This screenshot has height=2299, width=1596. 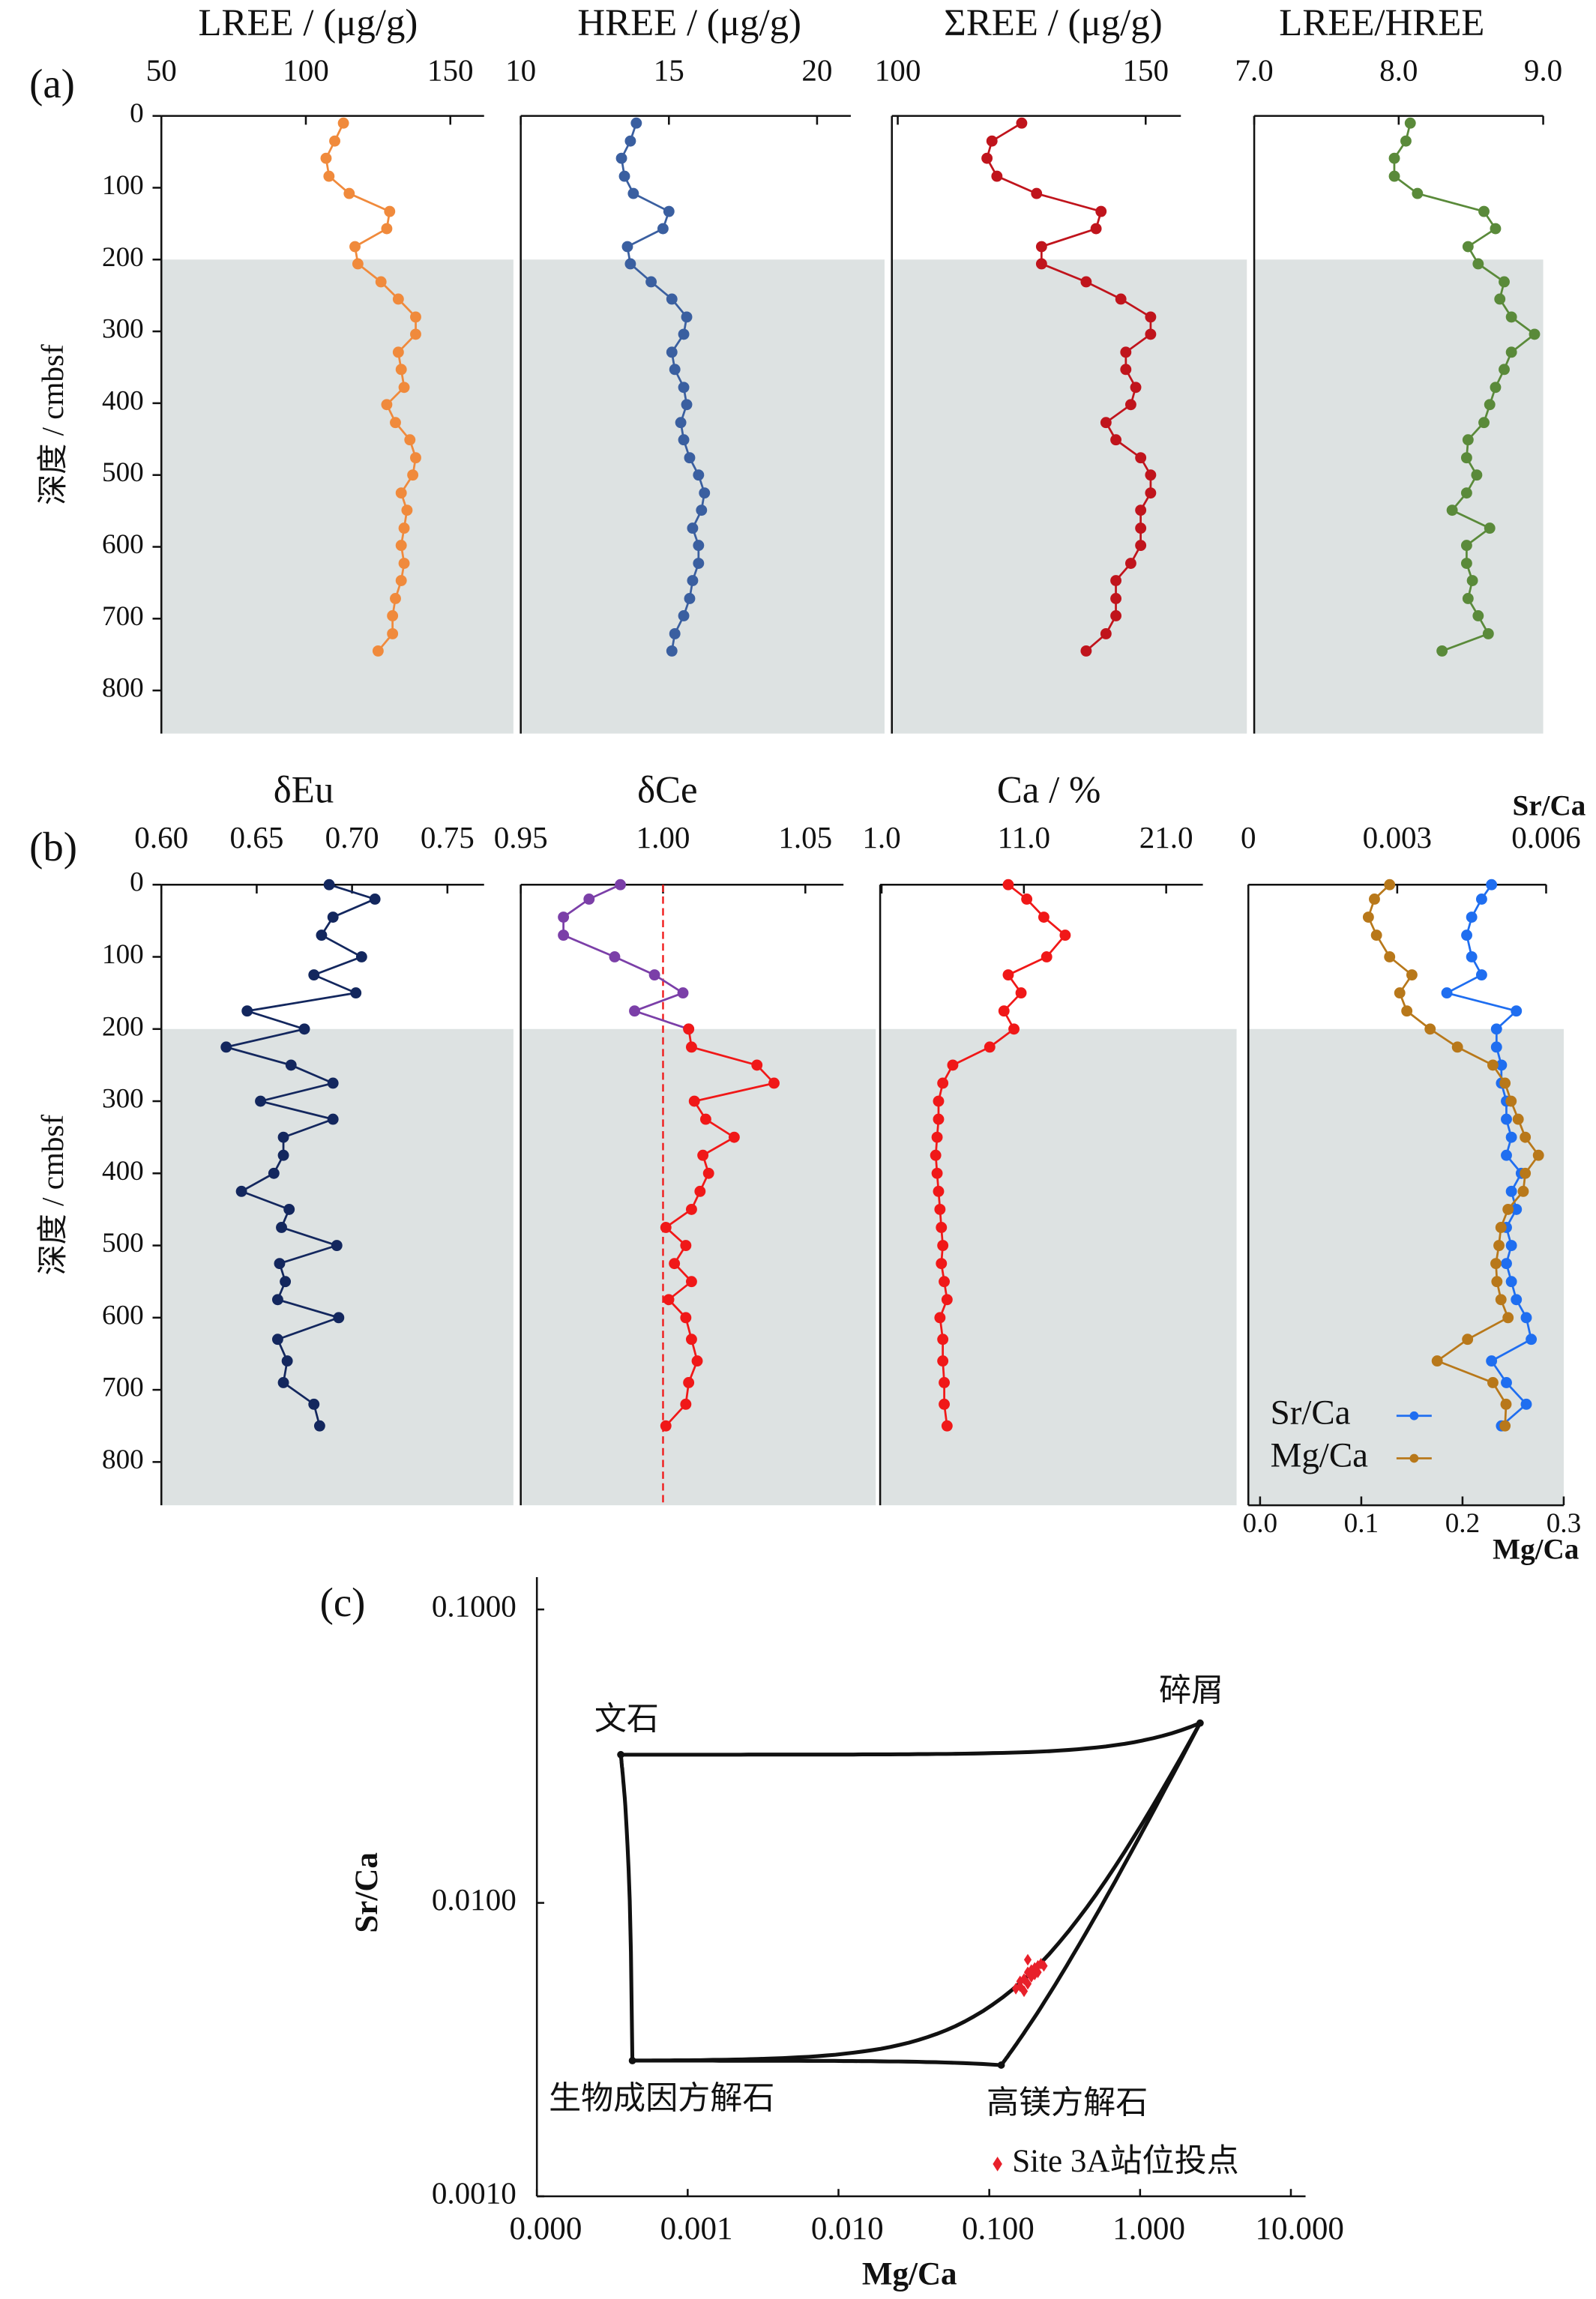 What do you see at coordinates (1048, 791) in the screenshot?
I see `panel-title: Ca / %` at bounding box center [1048, 791].